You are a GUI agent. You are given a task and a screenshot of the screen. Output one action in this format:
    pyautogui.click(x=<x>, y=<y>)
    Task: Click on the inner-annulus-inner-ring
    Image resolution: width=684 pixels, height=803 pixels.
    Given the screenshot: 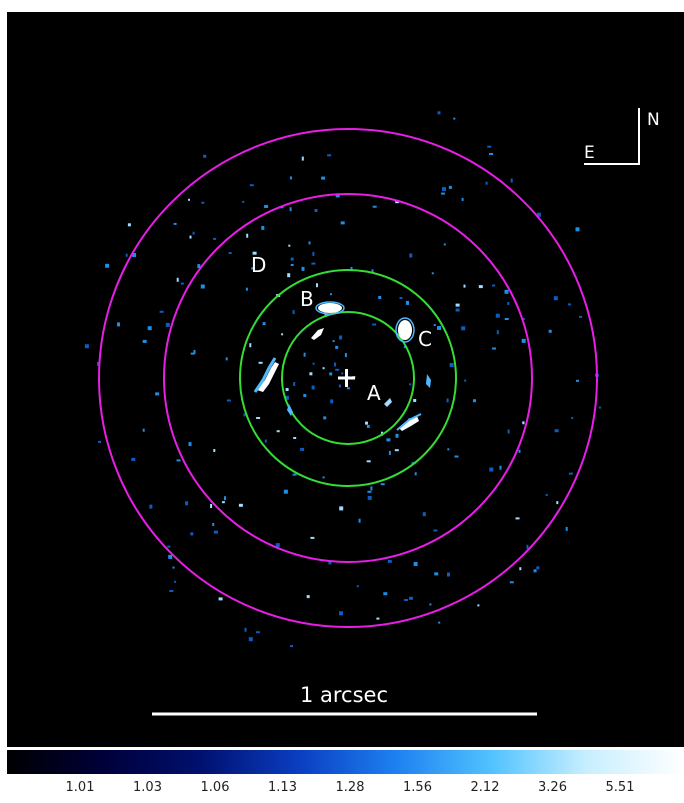 What is the action you would take?
    pyautogui.click(x=348, y=378)
    